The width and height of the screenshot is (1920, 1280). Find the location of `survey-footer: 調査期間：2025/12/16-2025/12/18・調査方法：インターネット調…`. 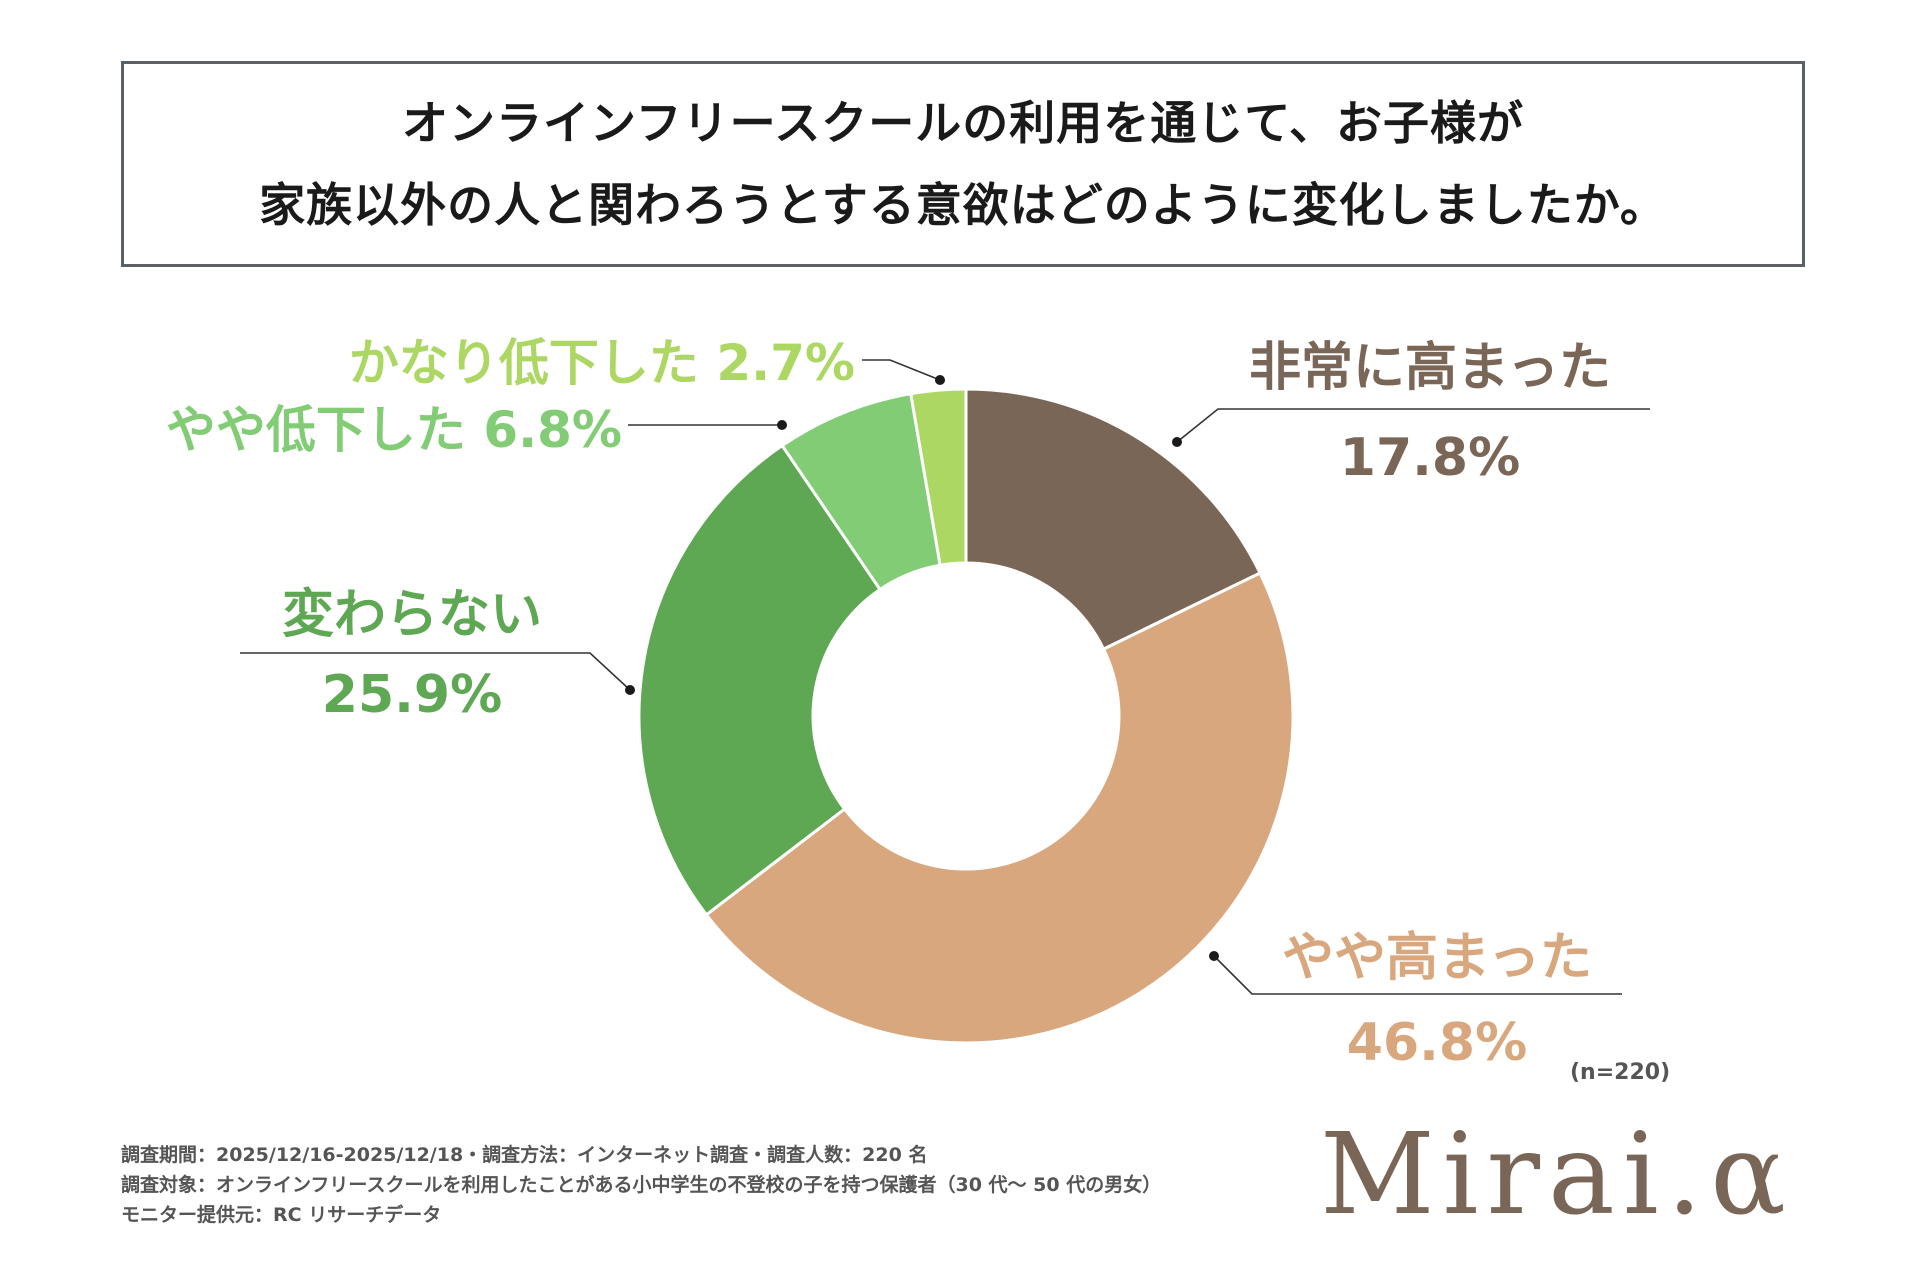

survey-footer: 調査期間：2025/12/16-2025/12/18・調査方法：インターネット調… is located at coordinates (641, 1185).